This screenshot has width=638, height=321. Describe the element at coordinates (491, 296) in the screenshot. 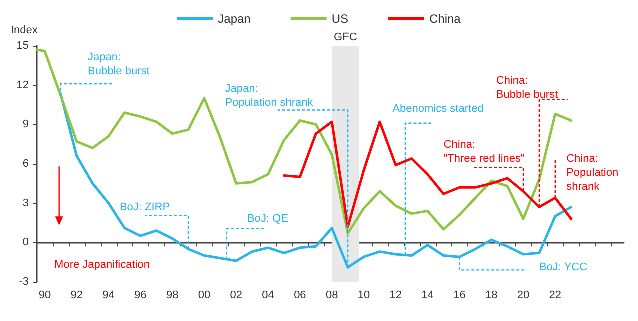

I see `x-tick-label: 18` at that location.